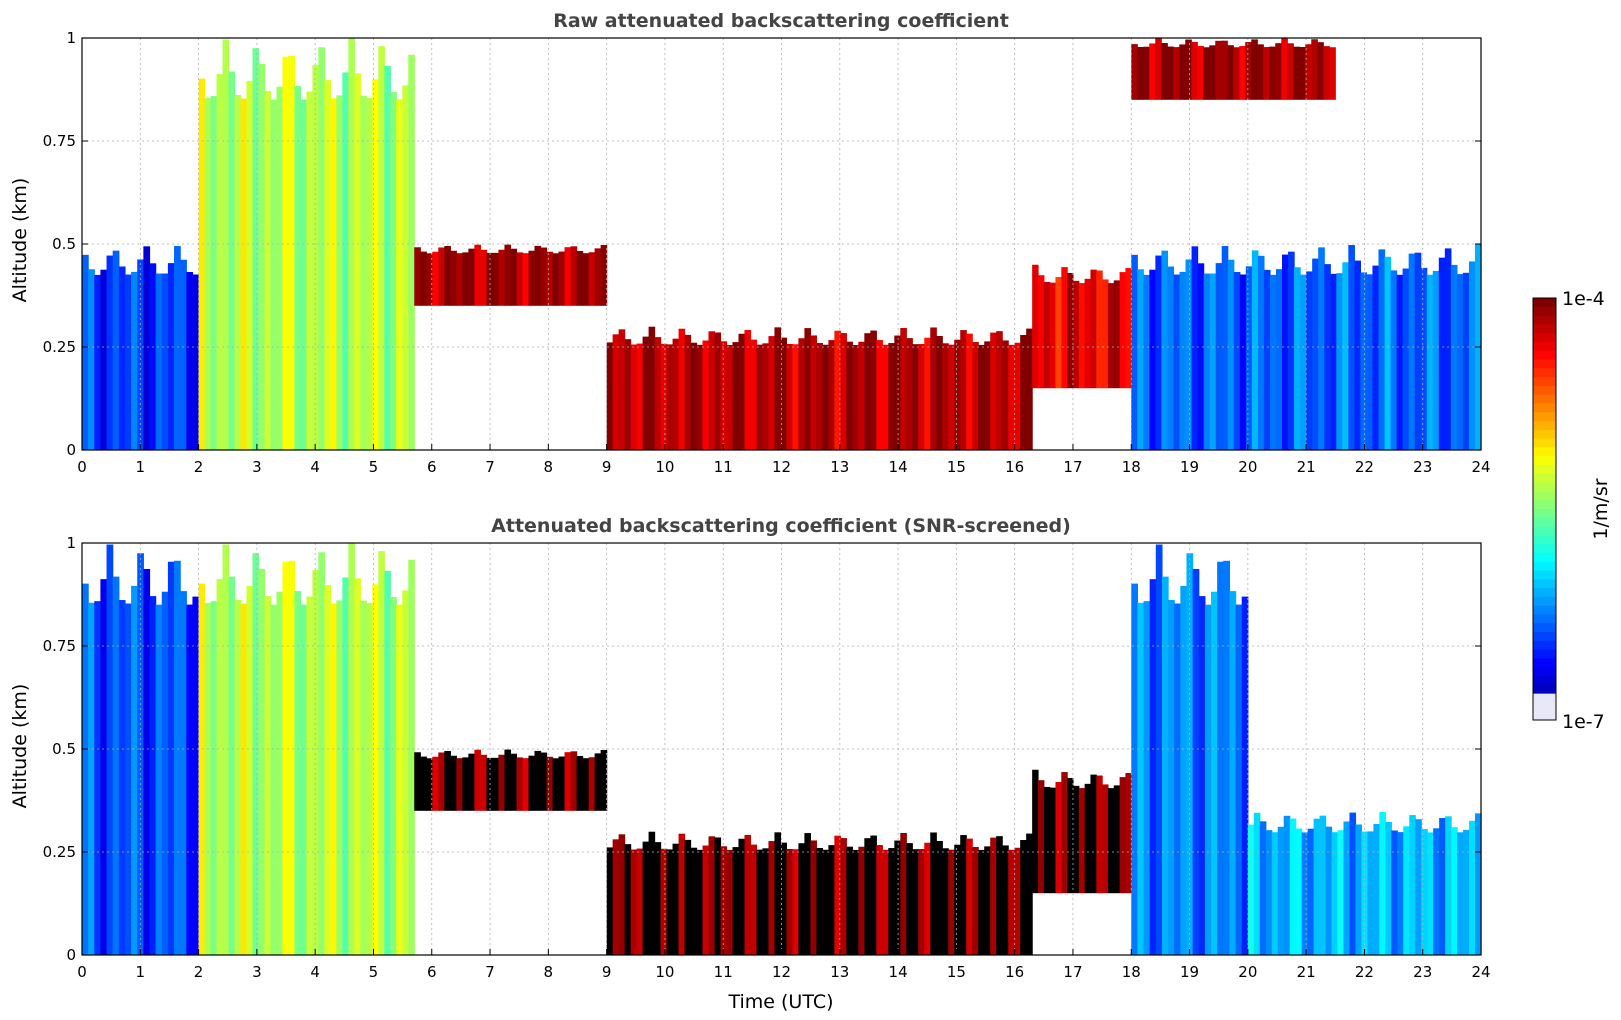 The height and width of the screenshot is (1020, 1621). Describe the element at coordinates (1306, 467) in the screenshot. I see `x-tick-label: 21` at that location.